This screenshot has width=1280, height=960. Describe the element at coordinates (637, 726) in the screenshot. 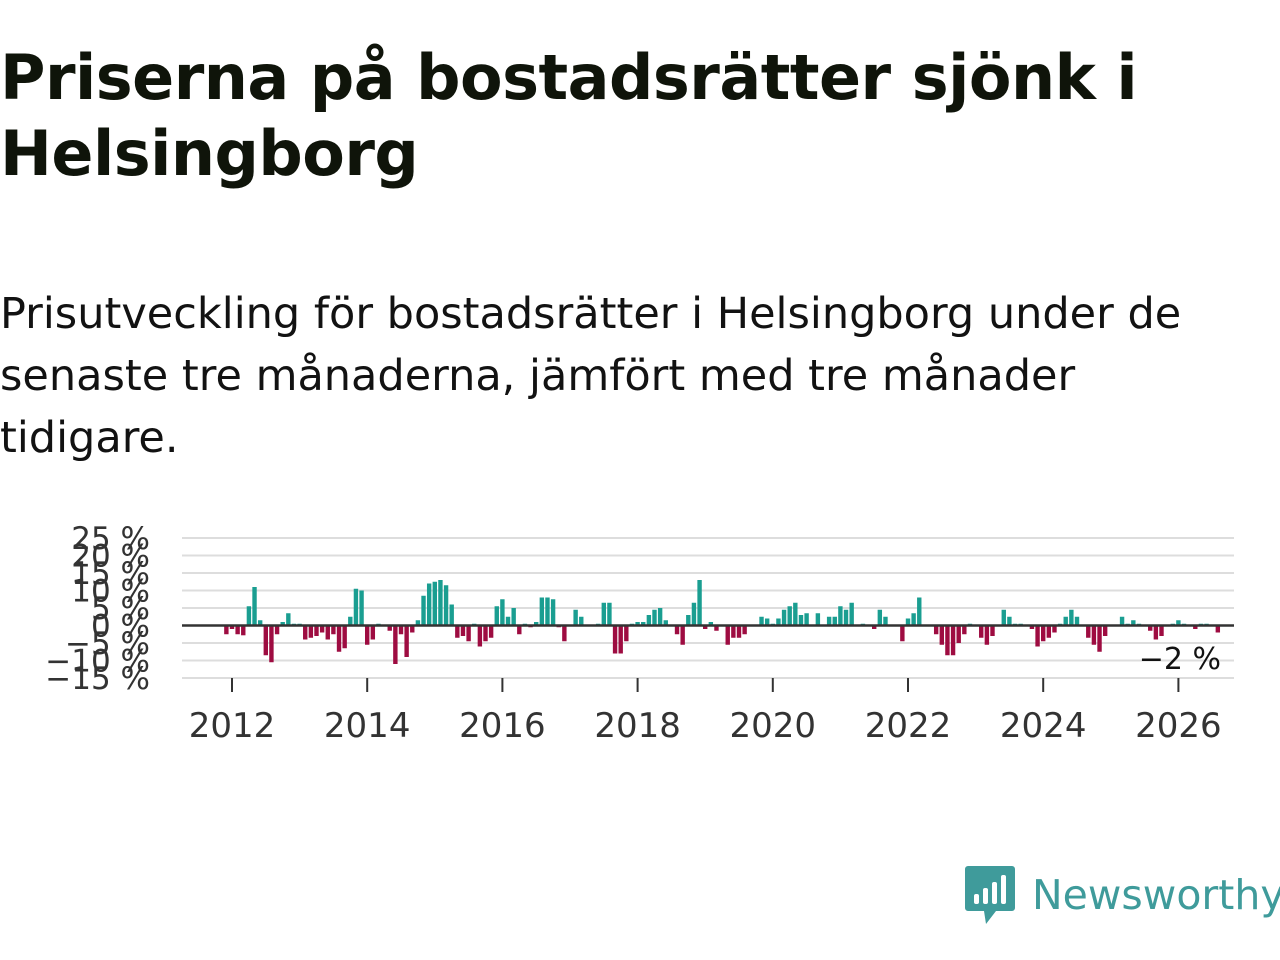

I see `x-tick-label: 2018` at that location.